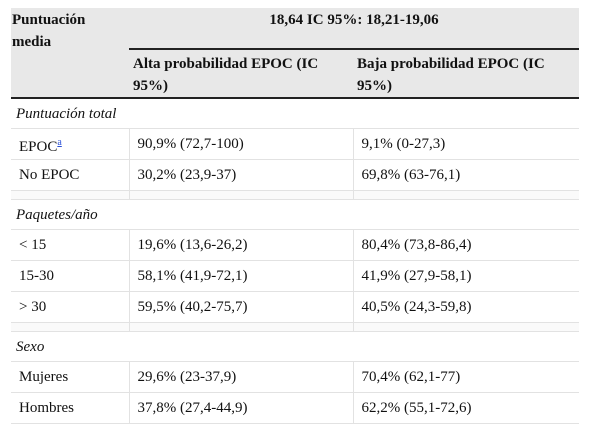  I want to click on high-probability-cell: 30,2% (23,9-37), so click(240, 175).